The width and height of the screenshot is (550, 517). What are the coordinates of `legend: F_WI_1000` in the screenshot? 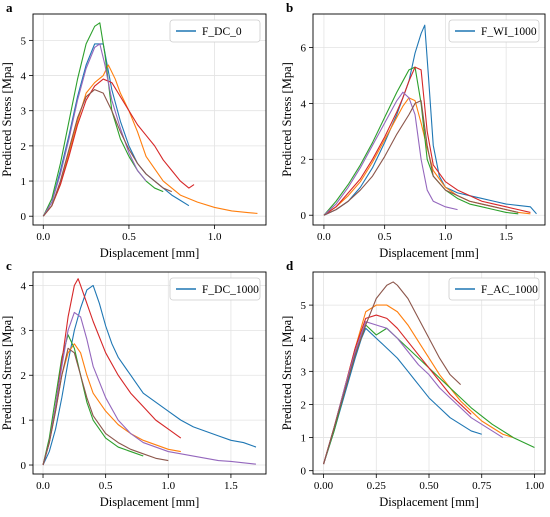 It's located at (494, 31).